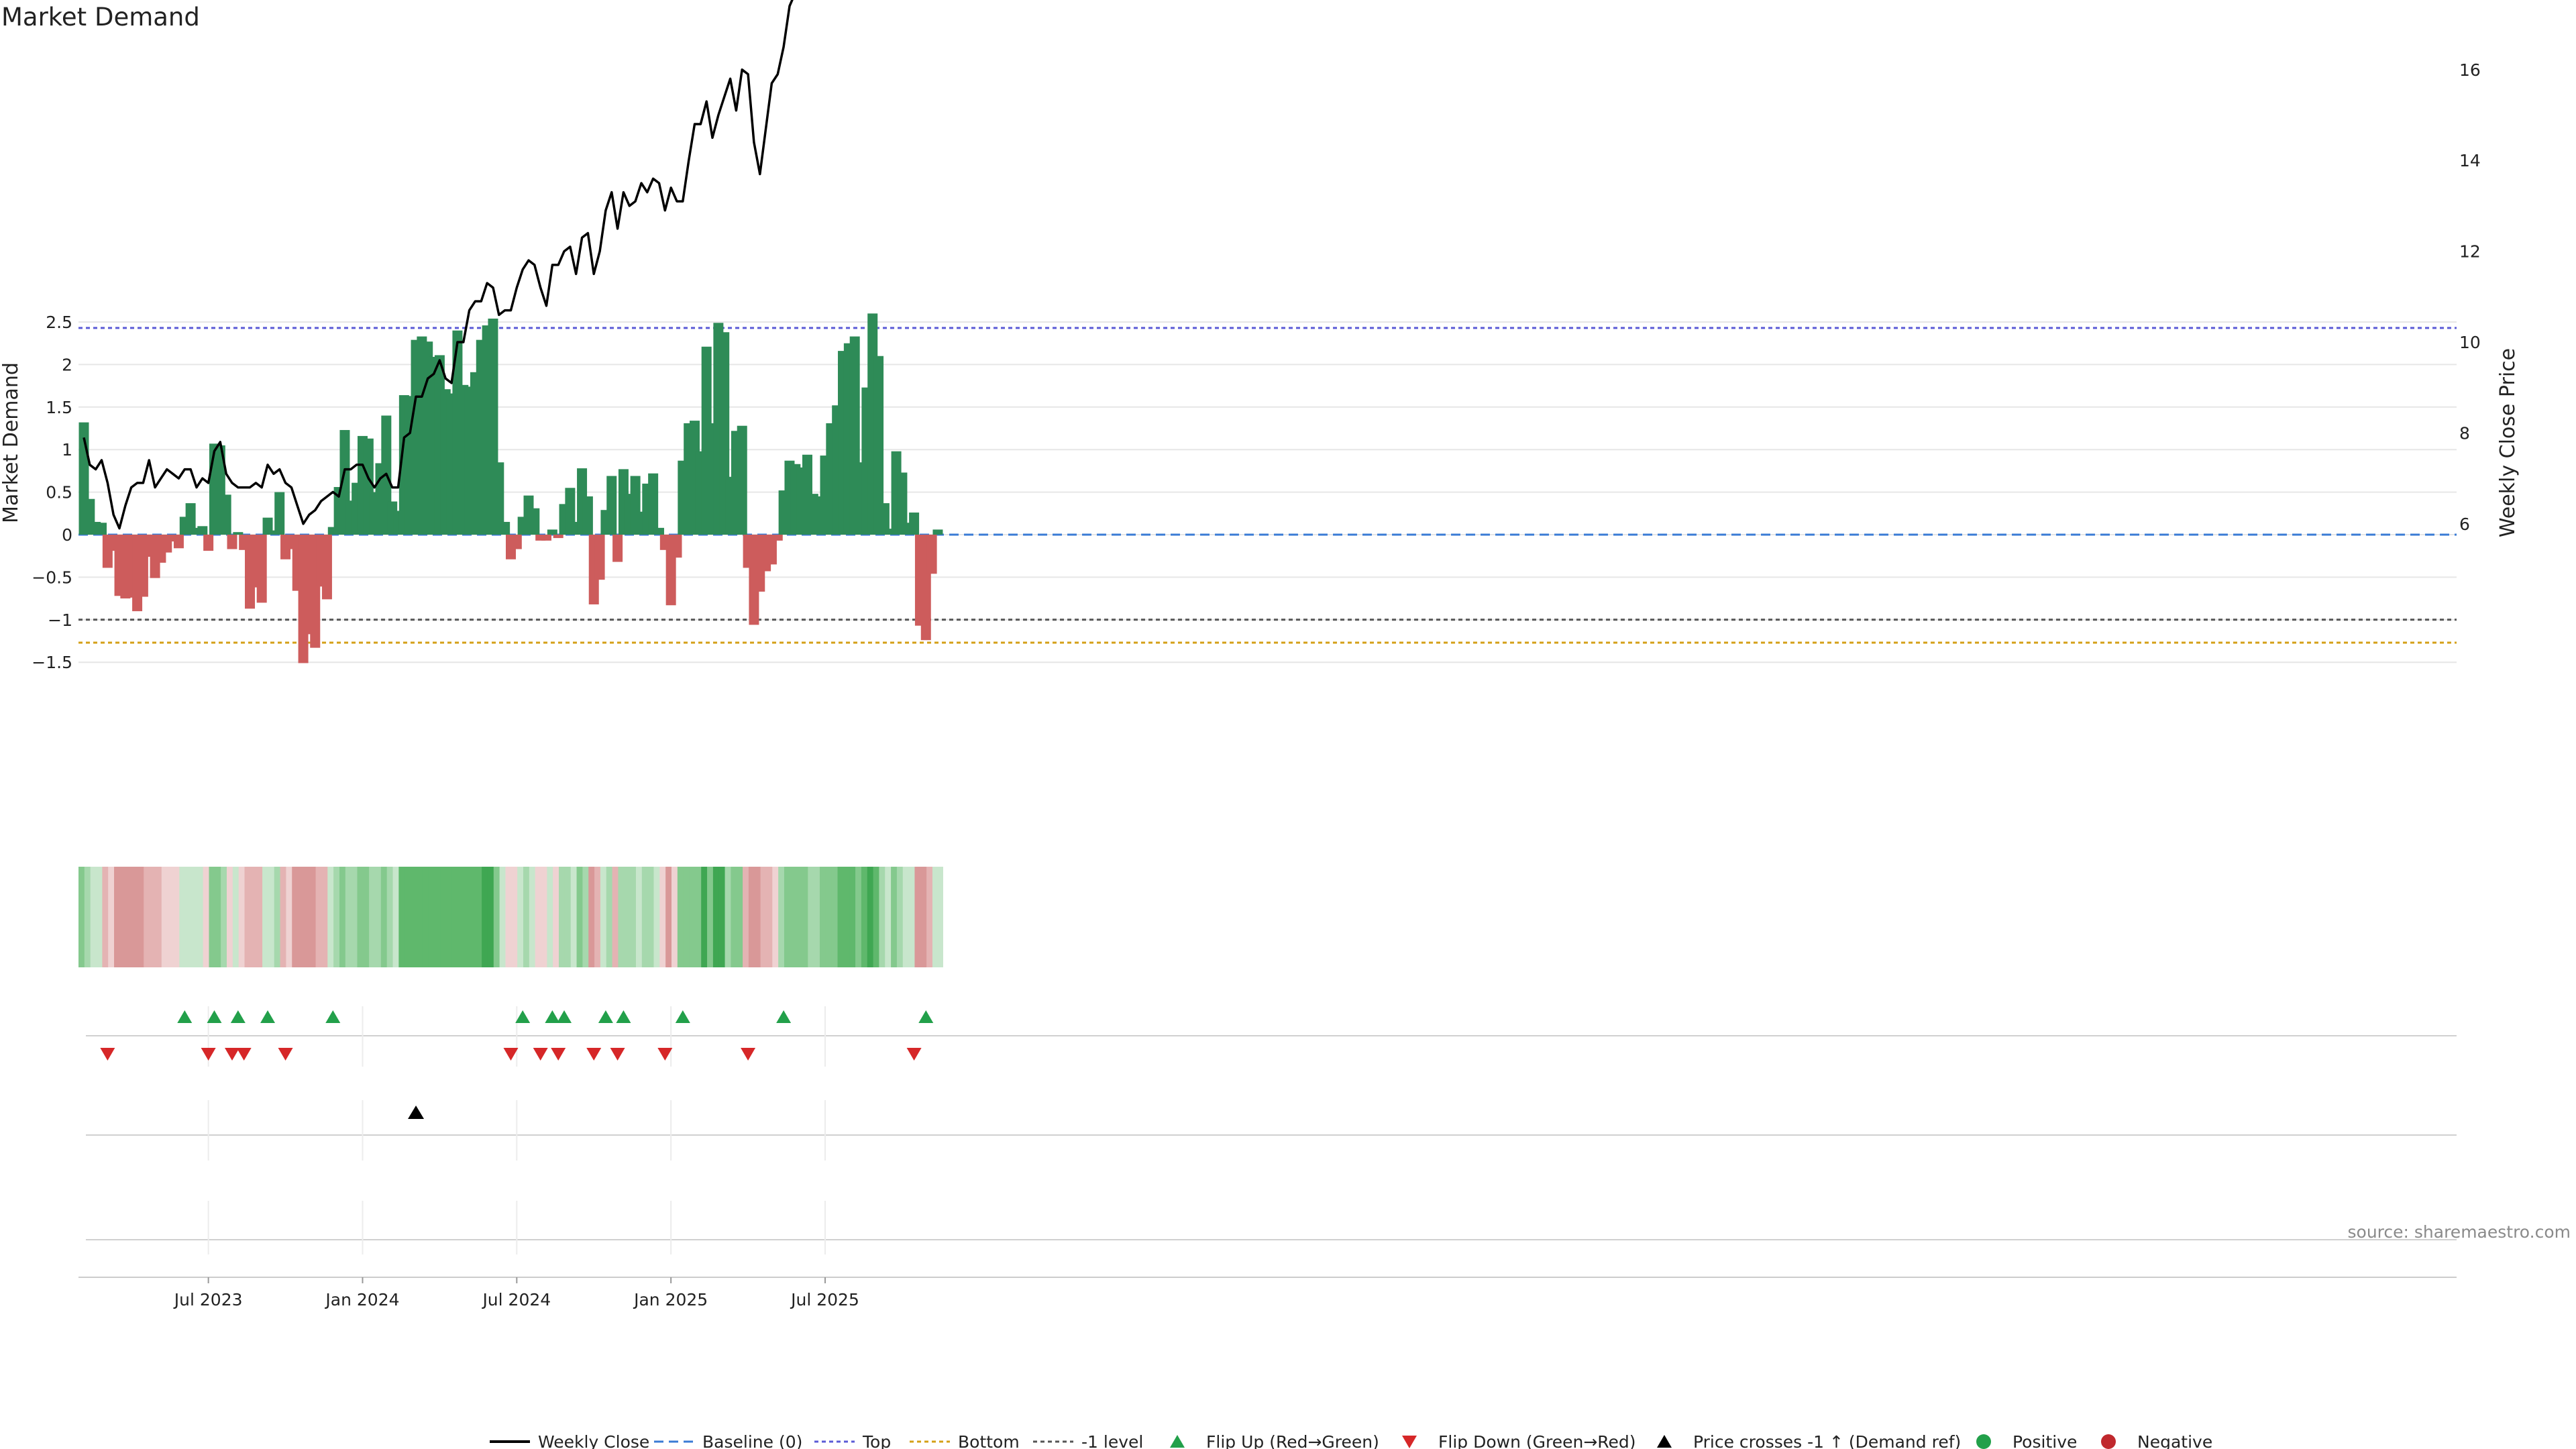 This screenshot has height=1449, width=2576. I want to click on left-tick-label: 0.5, so click(59, 492).